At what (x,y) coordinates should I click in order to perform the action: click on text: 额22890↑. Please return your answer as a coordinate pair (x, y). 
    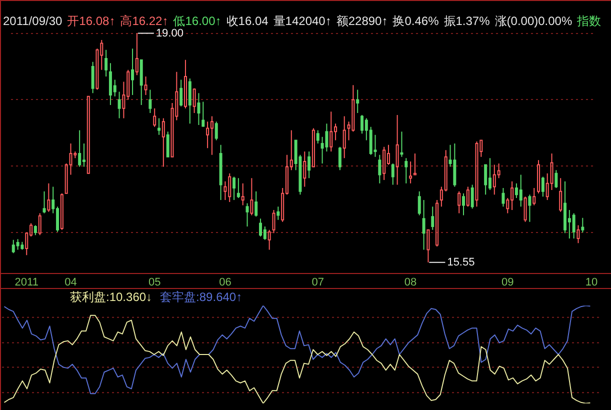
    Looking at the image, I should click on (362, 21).